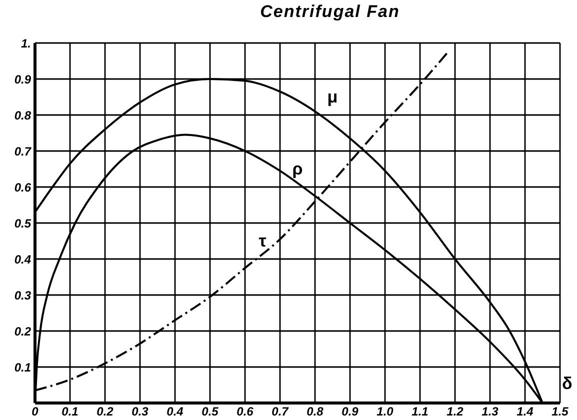 The image size is (577, 420). I want to click on chart-title: Centrifugal Fan, so click(330, 12).